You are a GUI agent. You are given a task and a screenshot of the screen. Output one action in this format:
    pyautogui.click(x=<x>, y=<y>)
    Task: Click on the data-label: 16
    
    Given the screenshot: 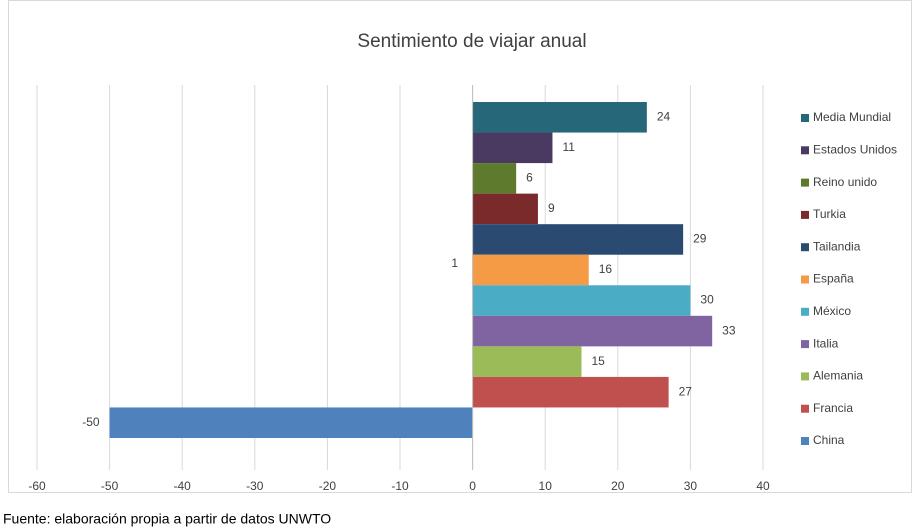 What is the action you would take?
    pyautogui.click(x=606, y=269)
    